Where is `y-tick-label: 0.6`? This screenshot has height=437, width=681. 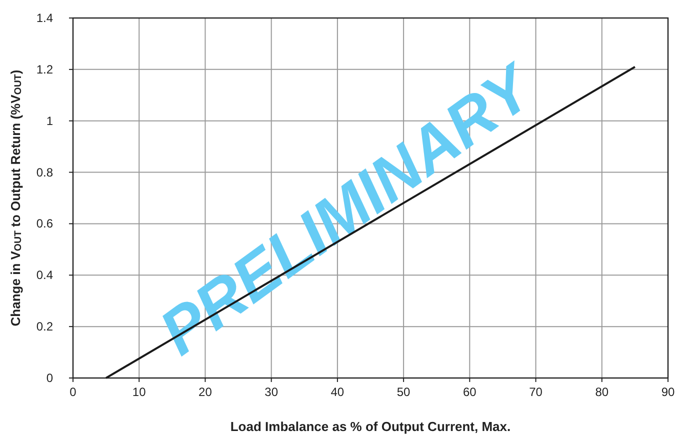
y-tick-label: 0.6 is located at coordinates (45, 223).